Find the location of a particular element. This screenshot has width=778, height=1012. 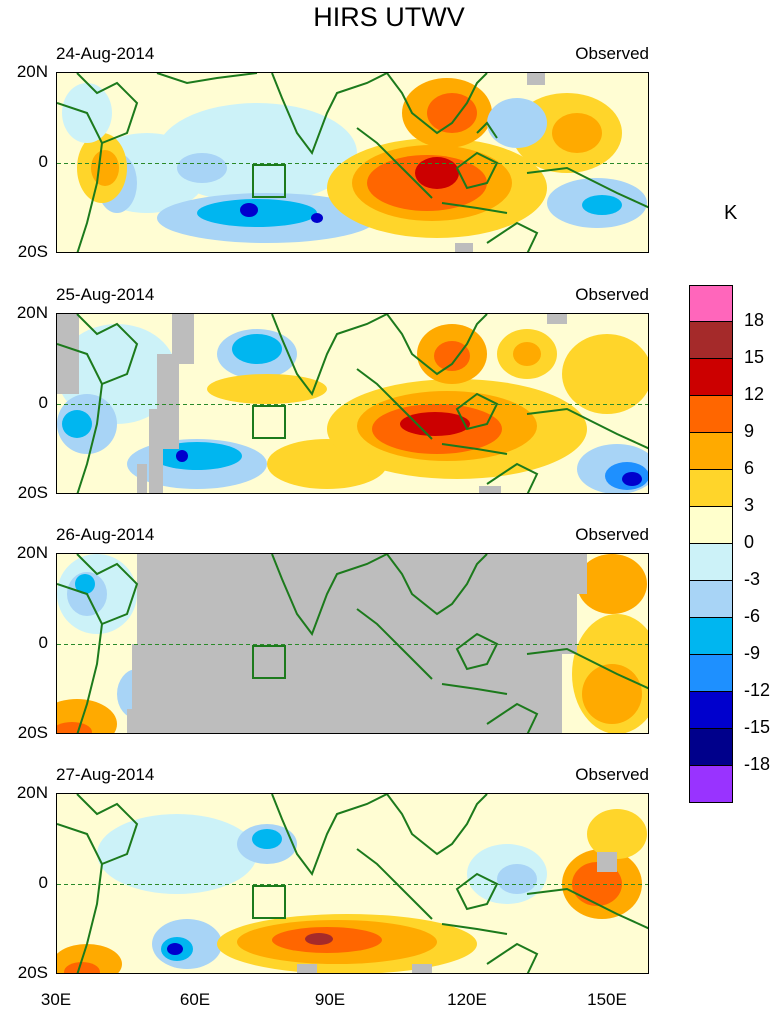

colorbar-label: -6 is located at coordinates (752, 616).